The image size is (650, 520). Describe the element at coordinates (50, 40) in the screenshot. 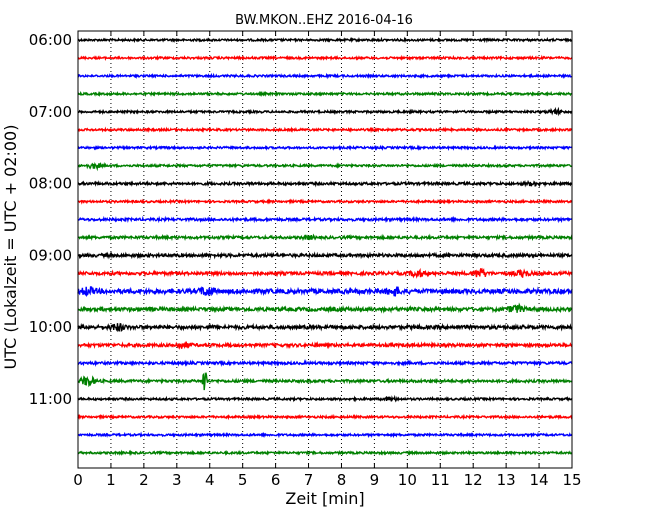

I see `y-tick-label: 06:00` at that location.